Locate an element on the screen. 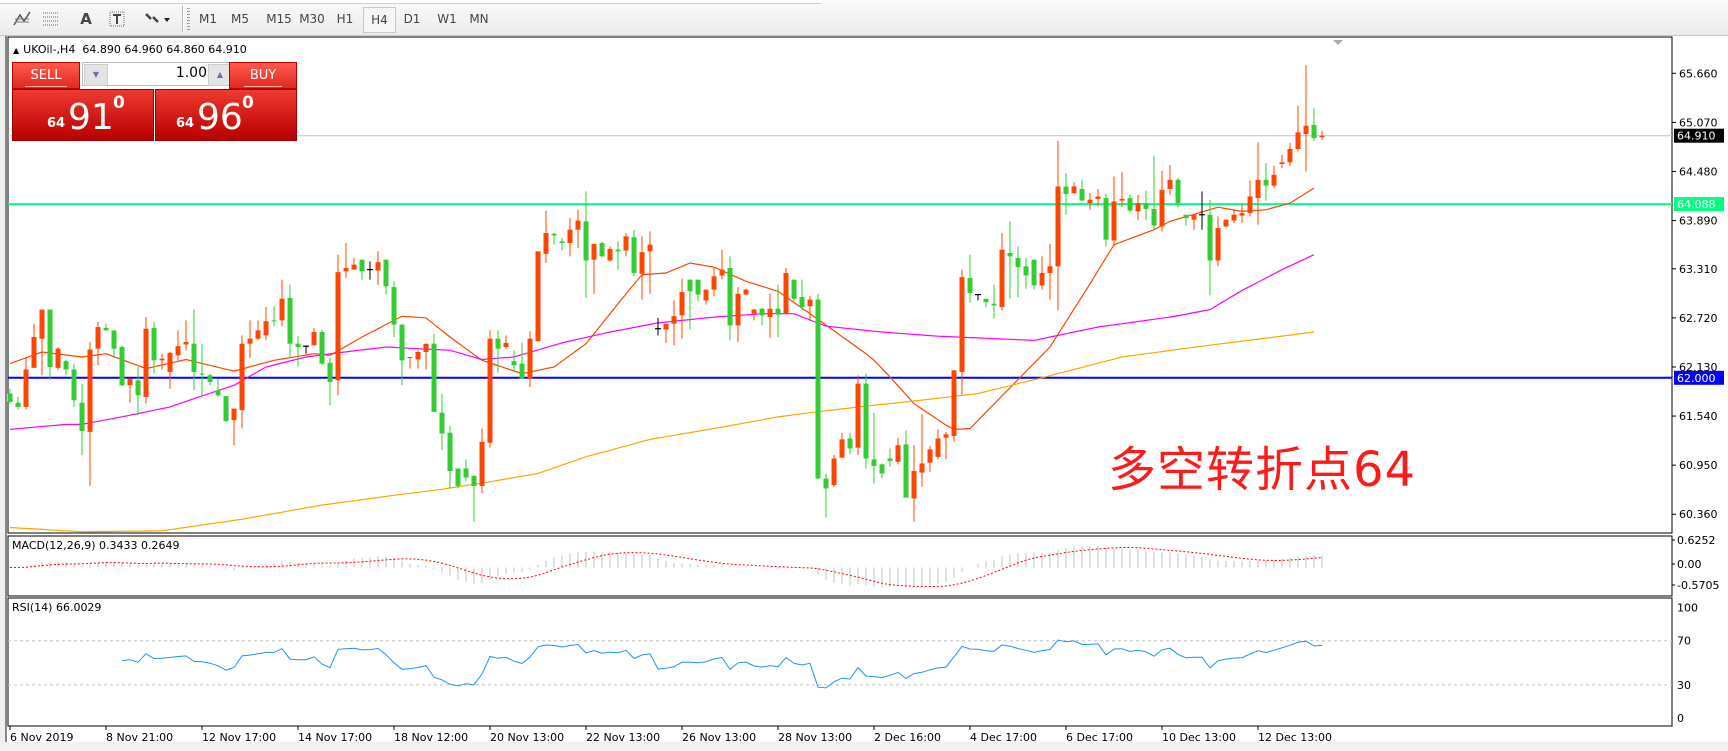 This screenshot has width=1728, height=751. rsi-line is located at coordinates (722, 664).